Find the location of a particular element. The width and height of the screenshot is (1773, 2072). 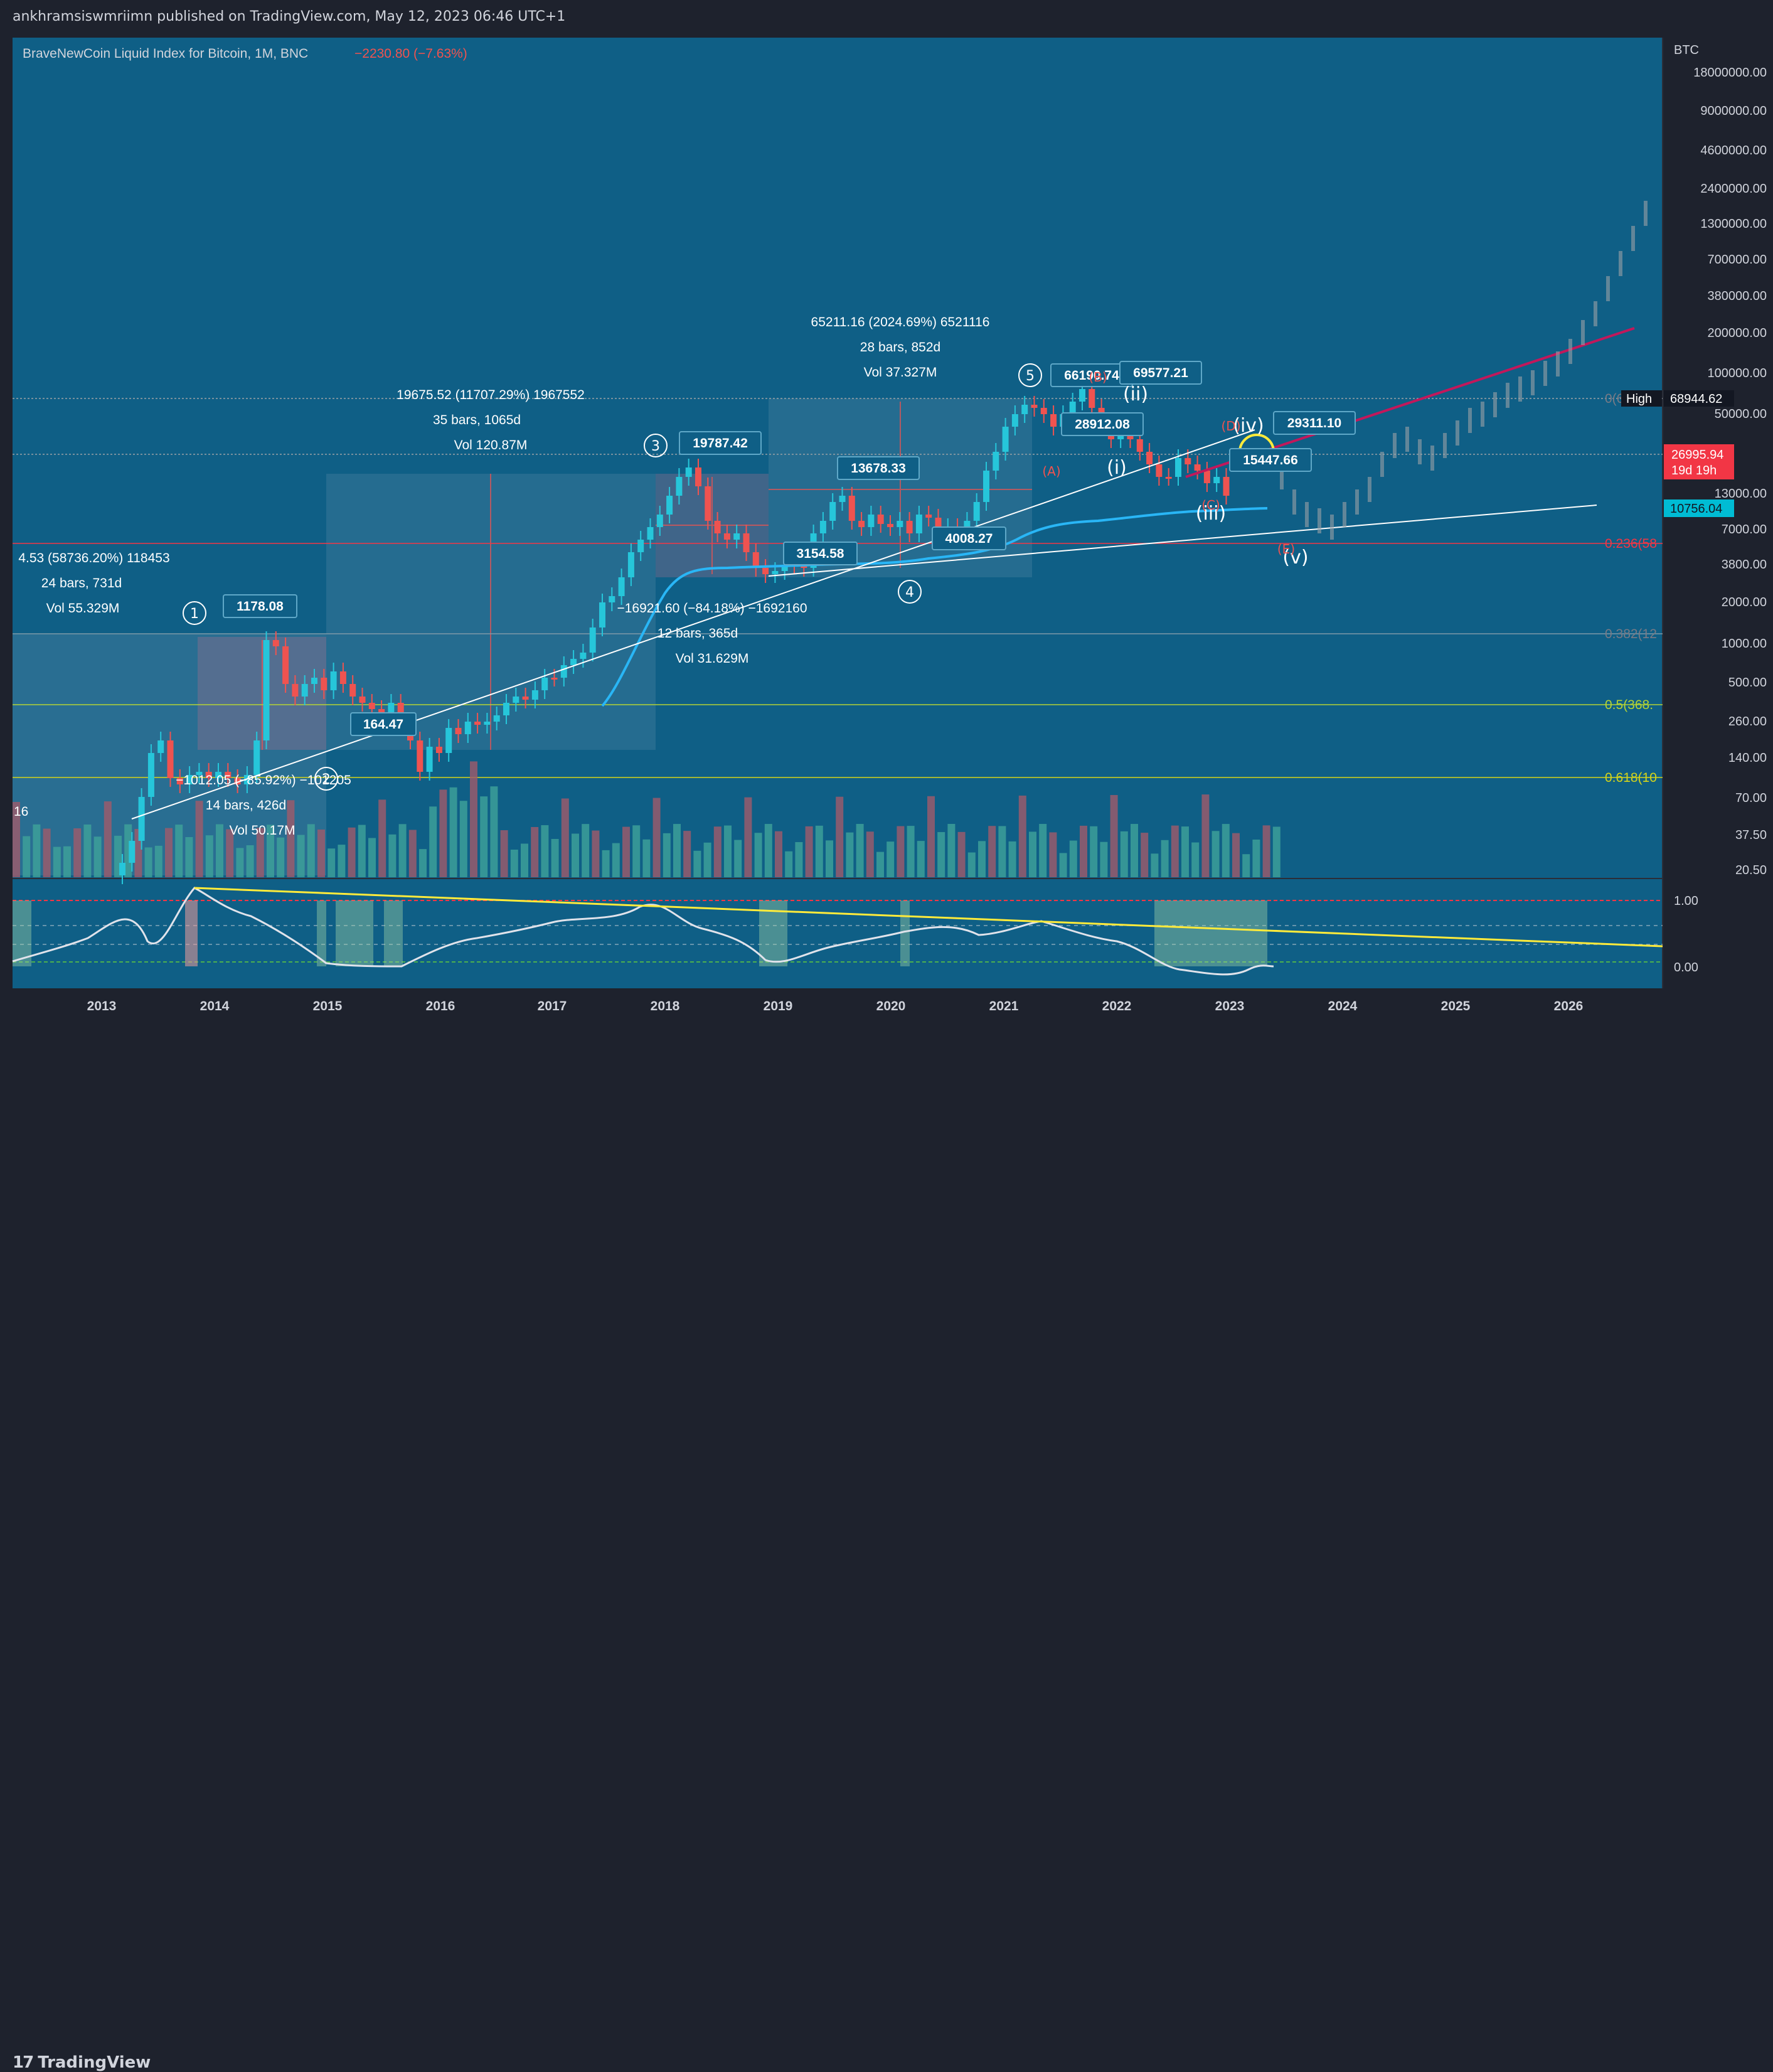

range-annotation: Vol 50.17M is located at coordinates (262, 830).